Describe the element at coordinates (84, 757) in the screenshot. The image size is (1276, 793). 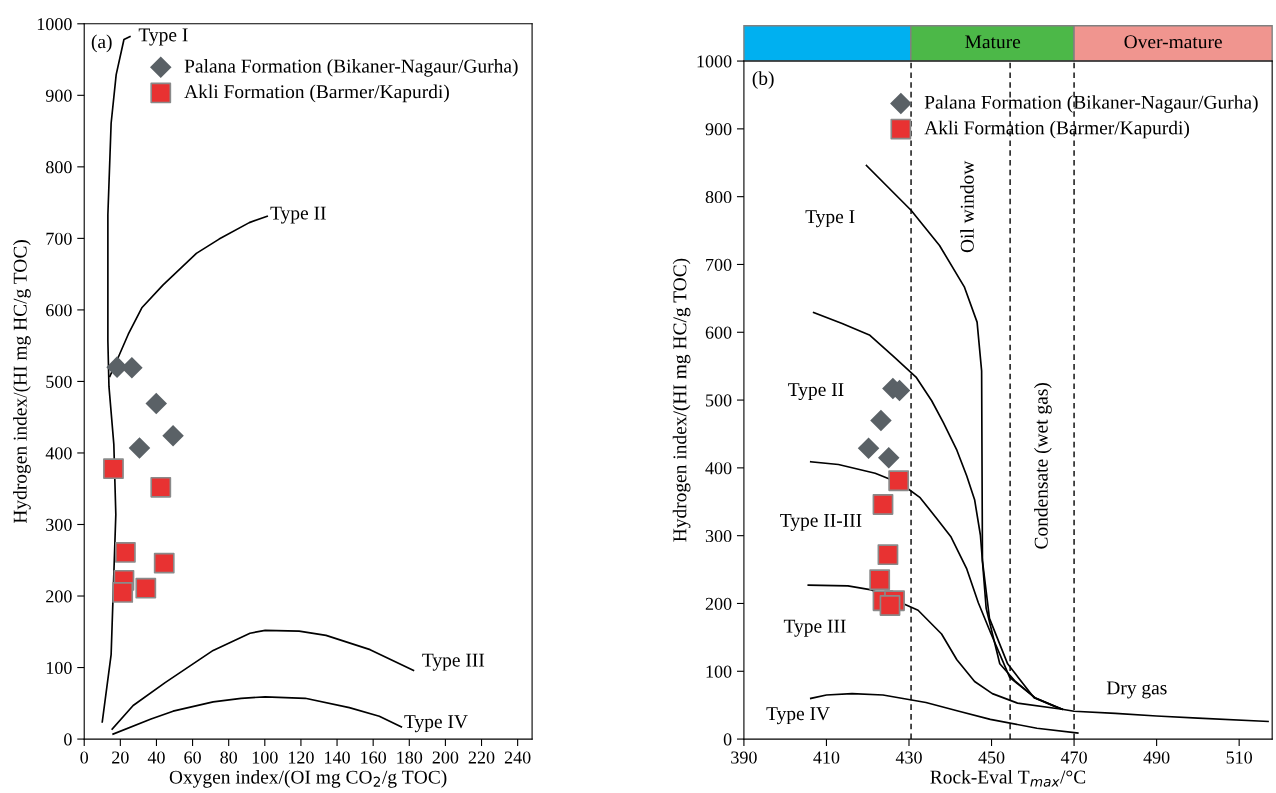
I see `x-tick-label: 0` at that location.